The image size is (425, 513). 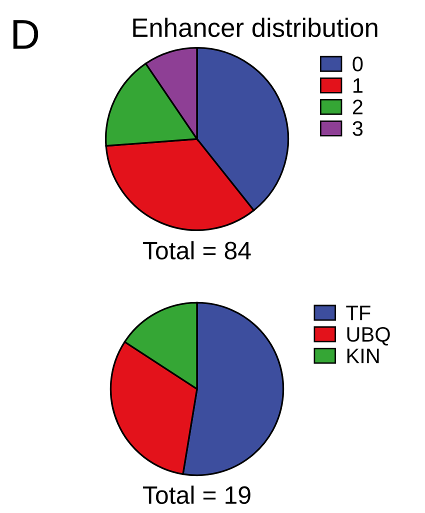 I want to click on text: Total = 84, so click(x=197, y=250).